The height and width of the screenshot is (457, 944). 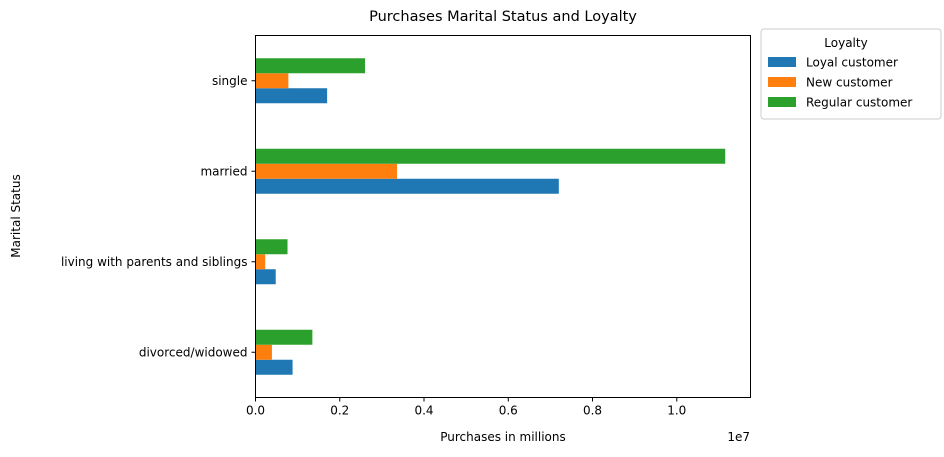 What do you see at coordinates (503, 17) in the screenshot?
I see `chart-title: Purchases Marital Status and Loyalty` at bounding box center [503, 17].